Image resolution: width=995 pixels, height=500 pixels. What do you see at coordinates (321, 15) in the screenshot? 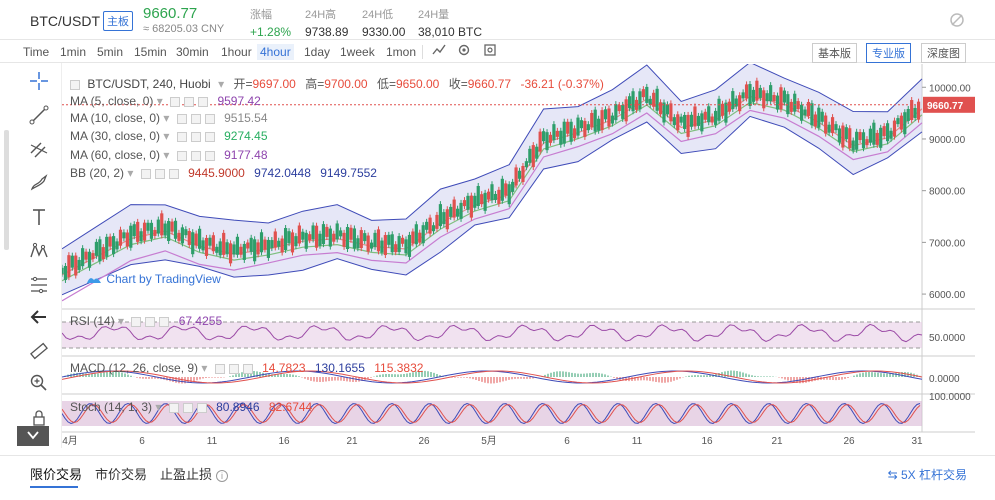
I see `stat-label: 24H高` at bounding box center [321, 15].